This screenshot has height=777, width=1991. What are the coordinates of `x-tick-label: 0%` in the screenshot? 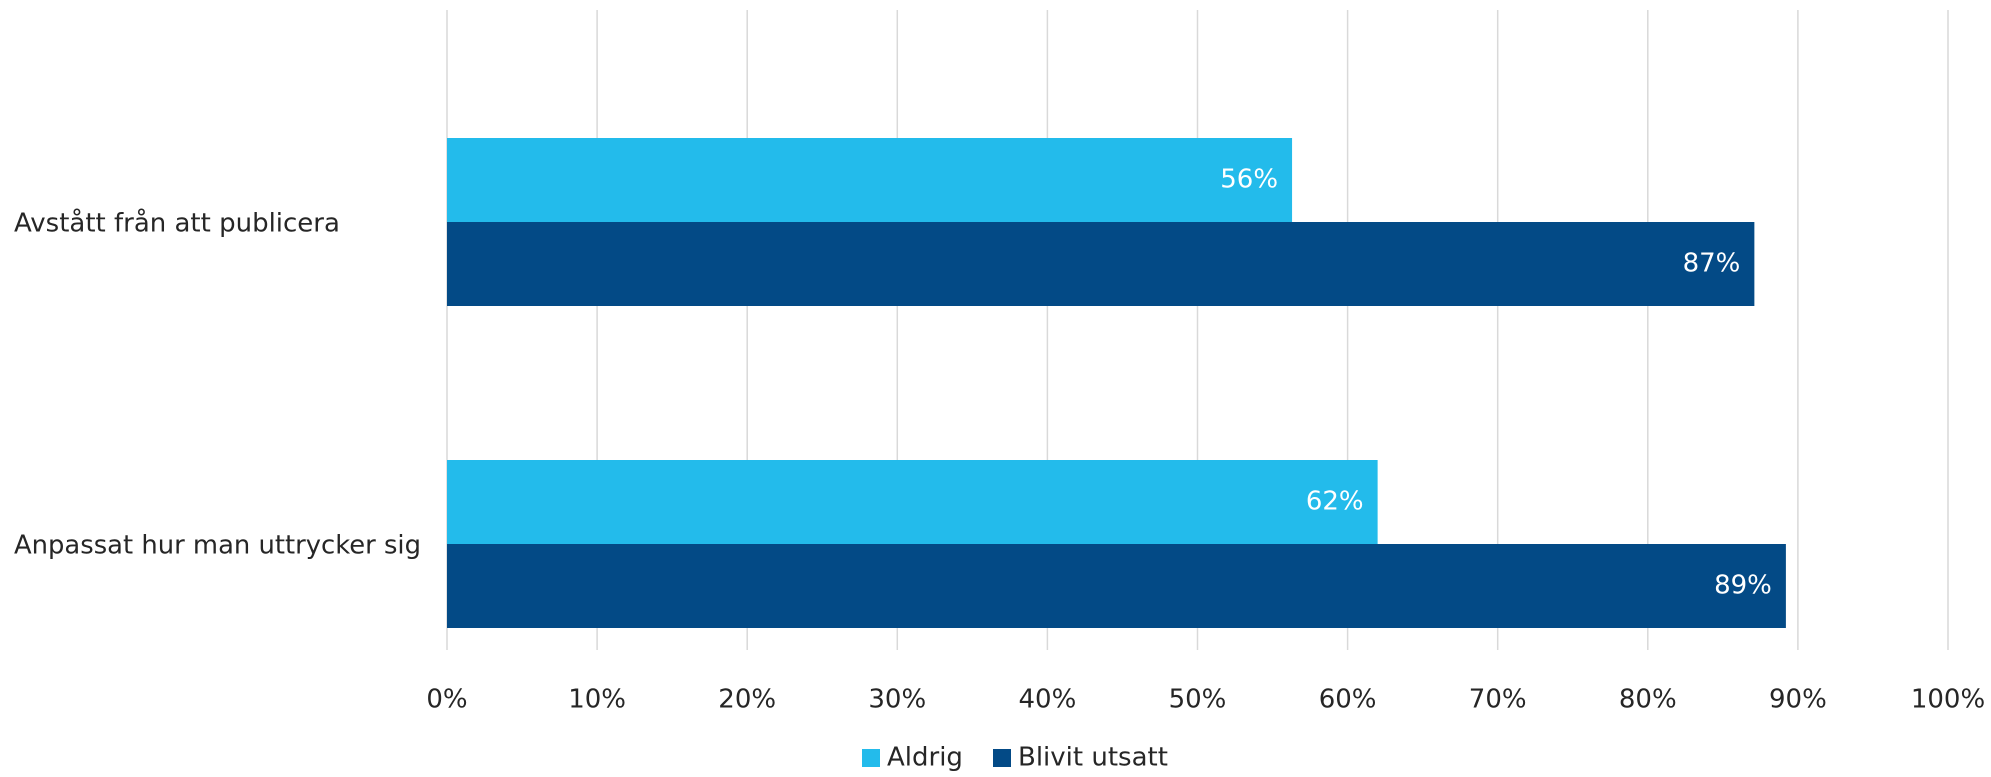 It's located at (446, 700).